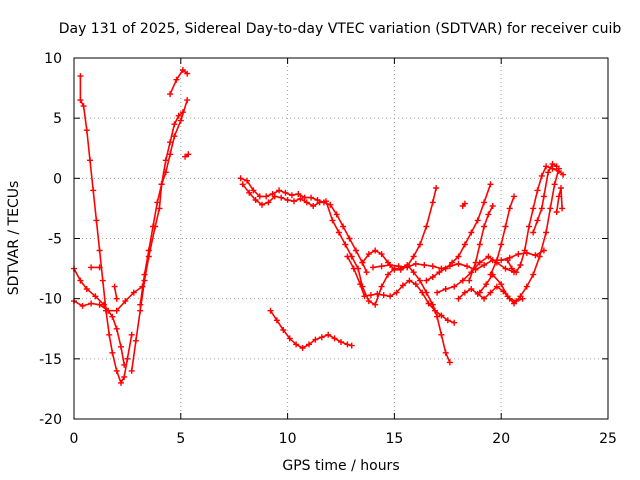  I want to click on trace-23-line, so click(545, 198).